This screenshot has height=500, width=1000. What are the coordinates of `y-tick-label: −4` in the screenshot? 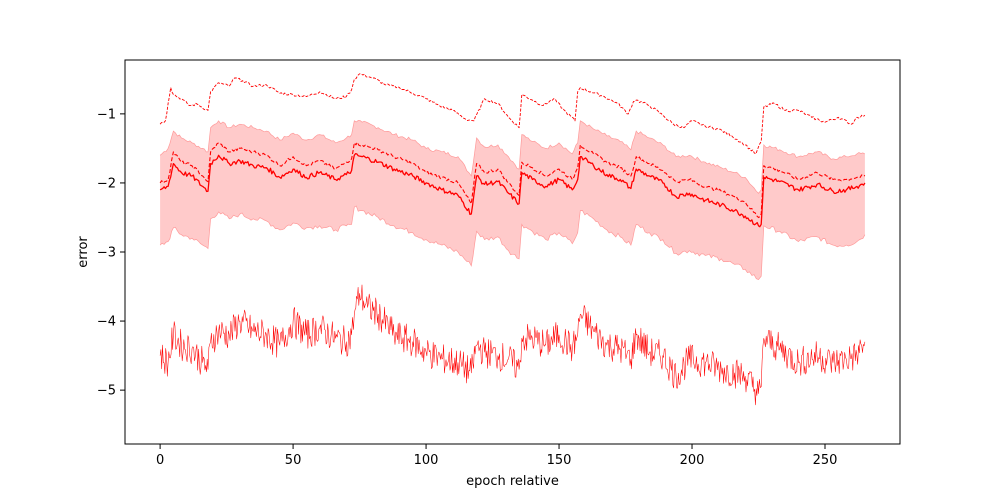 It's located at (106, 322).